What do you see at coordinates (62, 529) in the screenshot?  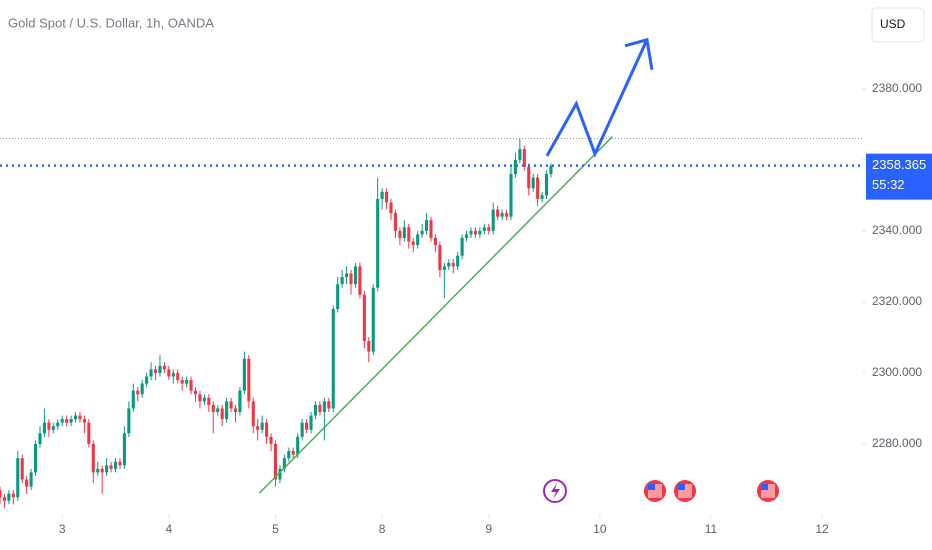 I see `x-tick-label: 3` at bounding box center [62, 529].